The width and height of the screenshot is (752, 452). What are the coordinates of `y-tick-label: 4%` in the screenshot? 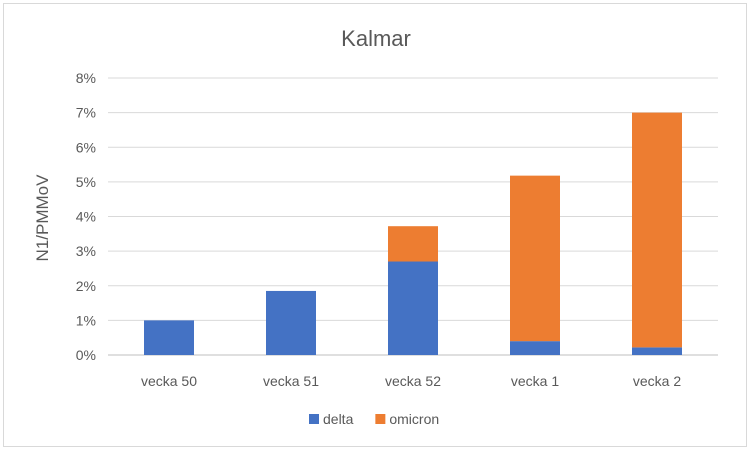 It's located at (86, 217).